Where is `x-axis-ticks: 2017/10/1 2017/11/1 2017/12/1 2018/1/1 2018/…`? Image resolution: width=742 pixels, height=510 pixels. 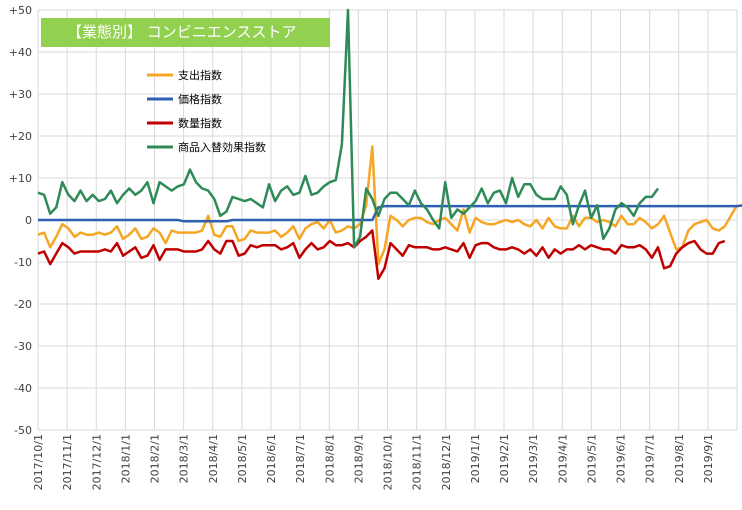 x-axis-ticks: 2017/10/1 2017/11/1 2017/12/1 2018/1/1 2018/… is located at coordinates (373, 462).